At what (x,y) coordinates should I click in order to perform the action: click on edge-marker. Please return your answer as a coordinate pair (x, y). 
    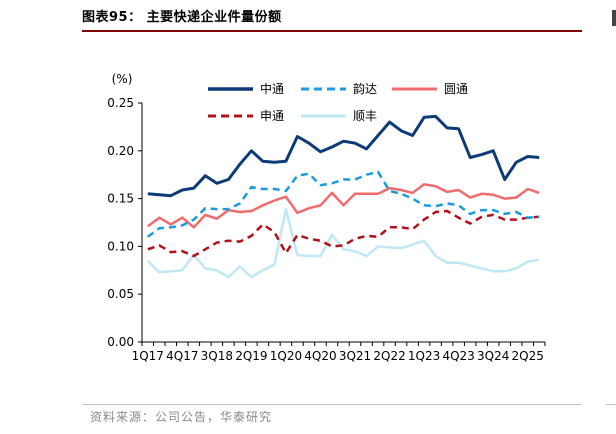
    Looking at the image, I should click on (614, 18).